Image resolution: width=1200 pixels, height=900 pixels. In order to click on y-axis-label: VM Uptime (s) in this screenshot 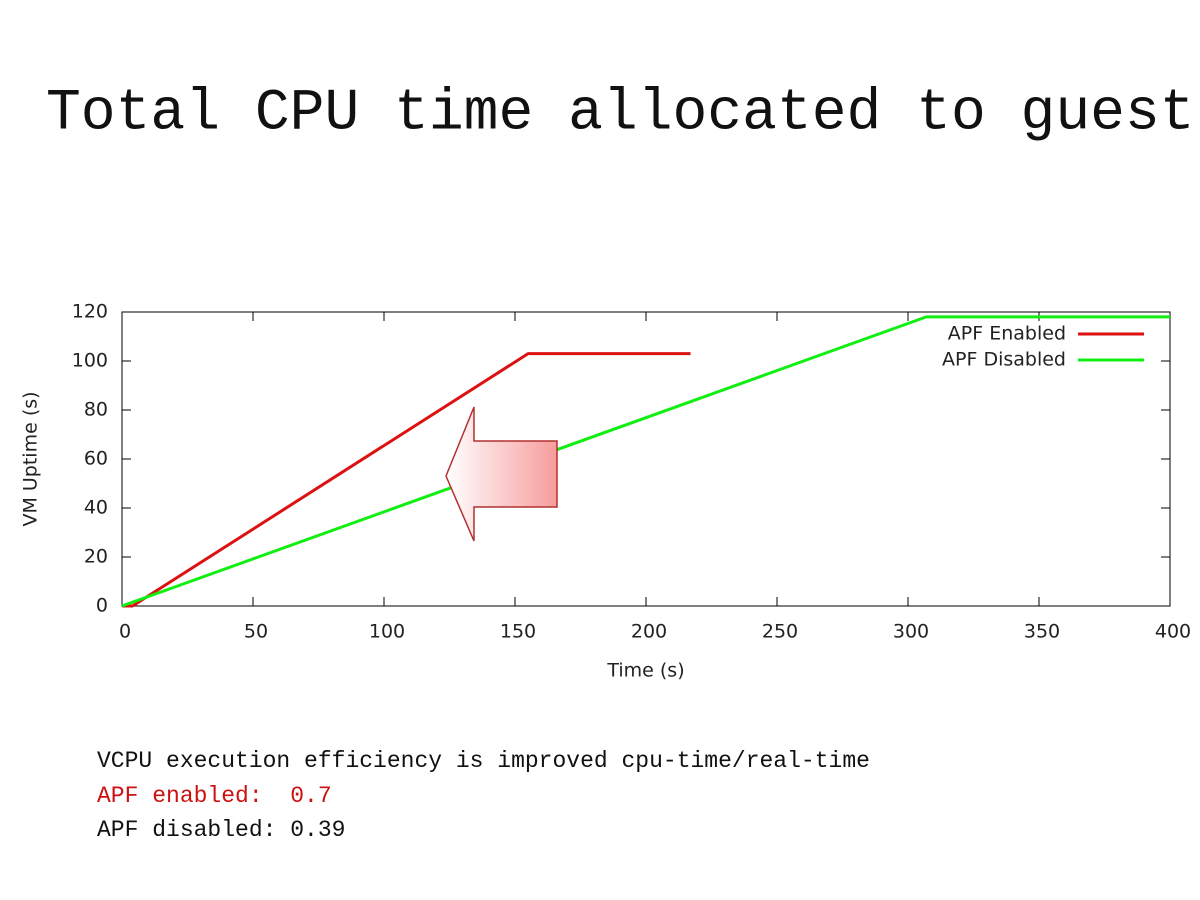, I will do `click(31, 458)`.